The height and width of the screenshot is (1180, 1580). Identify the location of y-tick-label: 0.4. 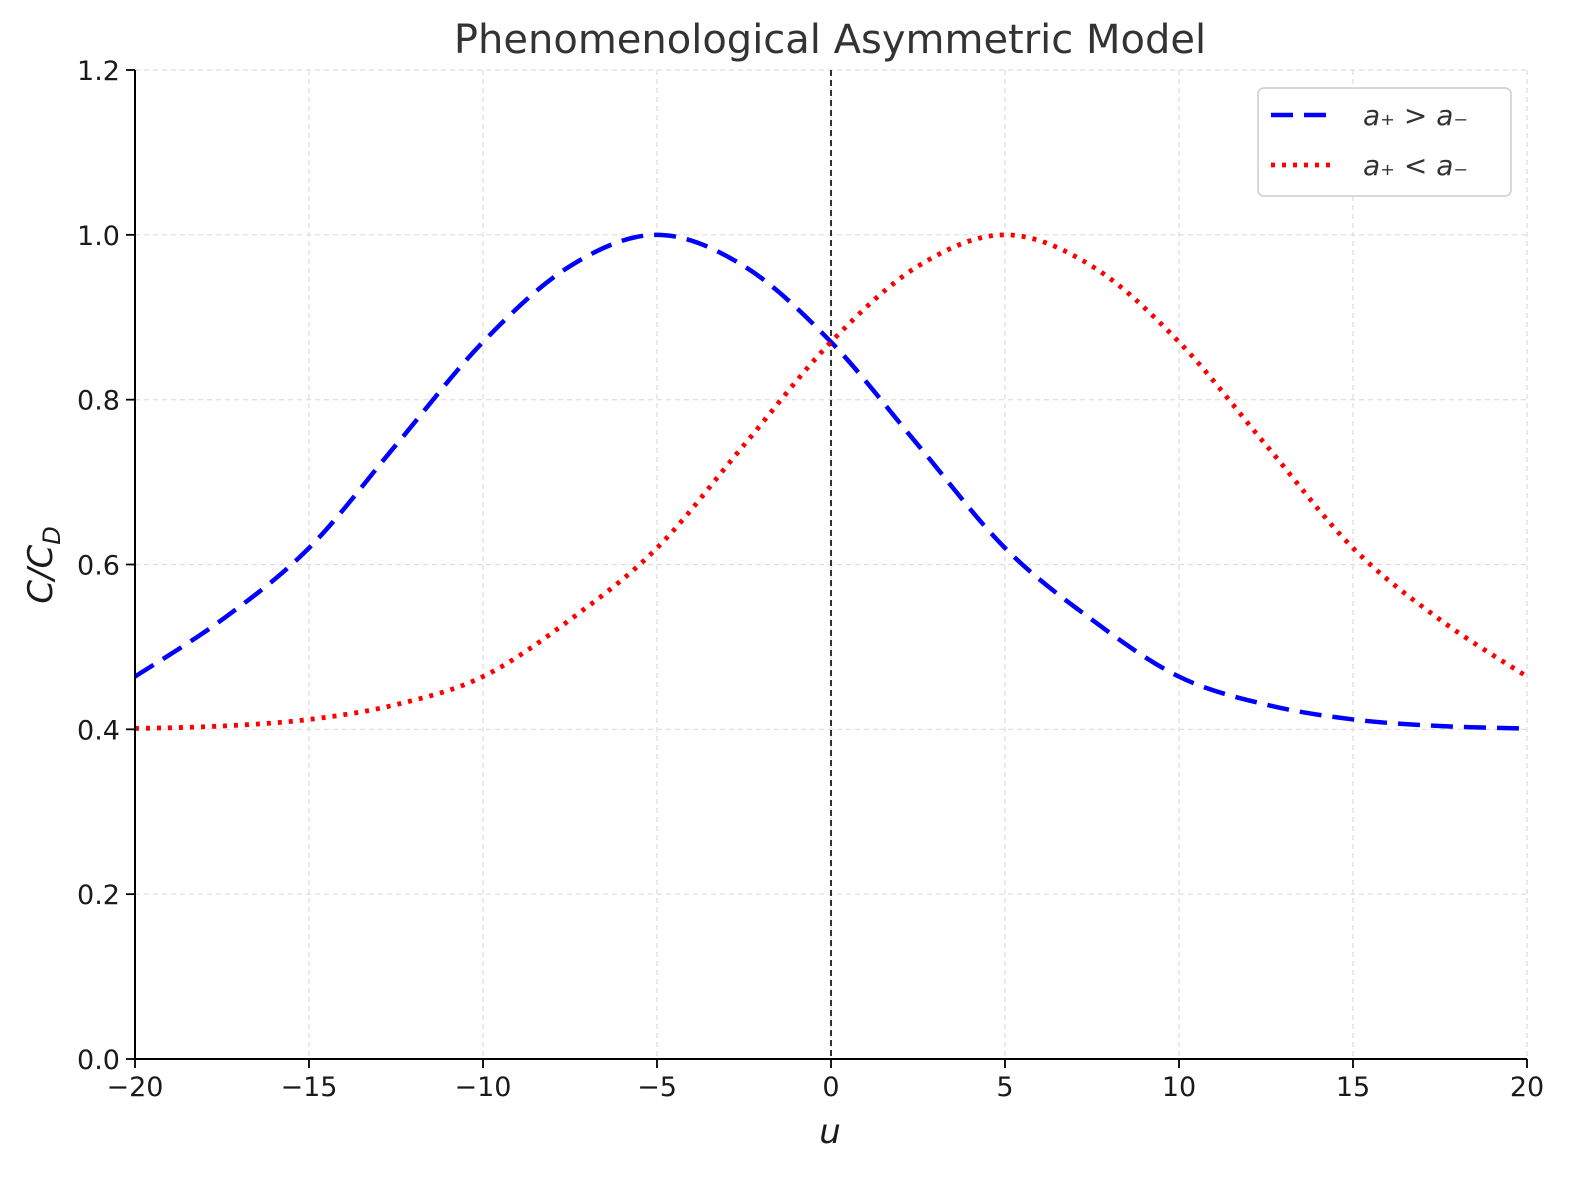
(98, 730).